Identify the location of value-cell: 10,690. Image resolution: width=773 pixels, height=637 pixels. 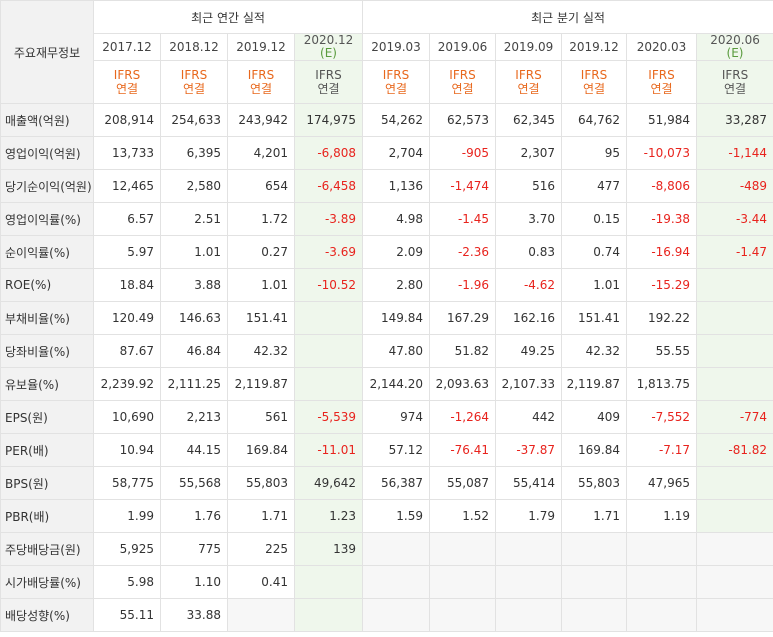
(127, 417).